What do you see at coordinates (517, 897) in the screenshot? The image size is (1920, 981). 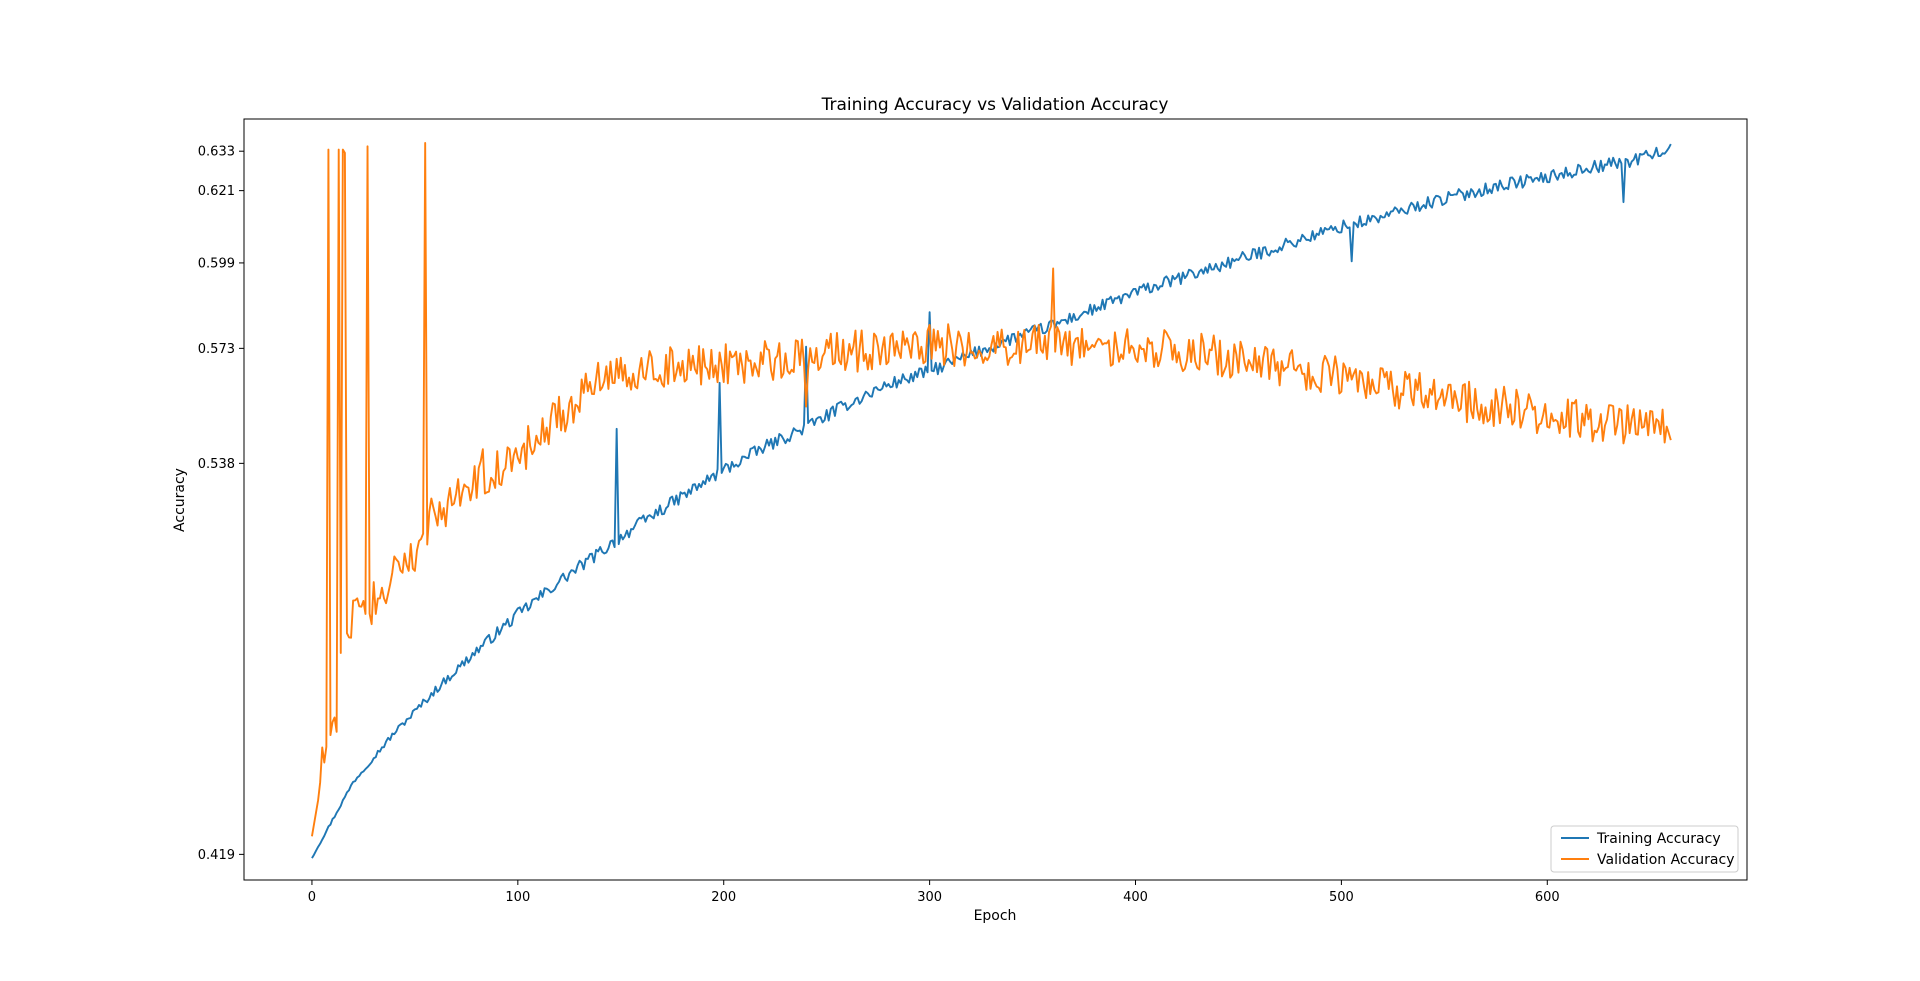 I see `x-tick-label: 100` at bounding box center [517, 897].